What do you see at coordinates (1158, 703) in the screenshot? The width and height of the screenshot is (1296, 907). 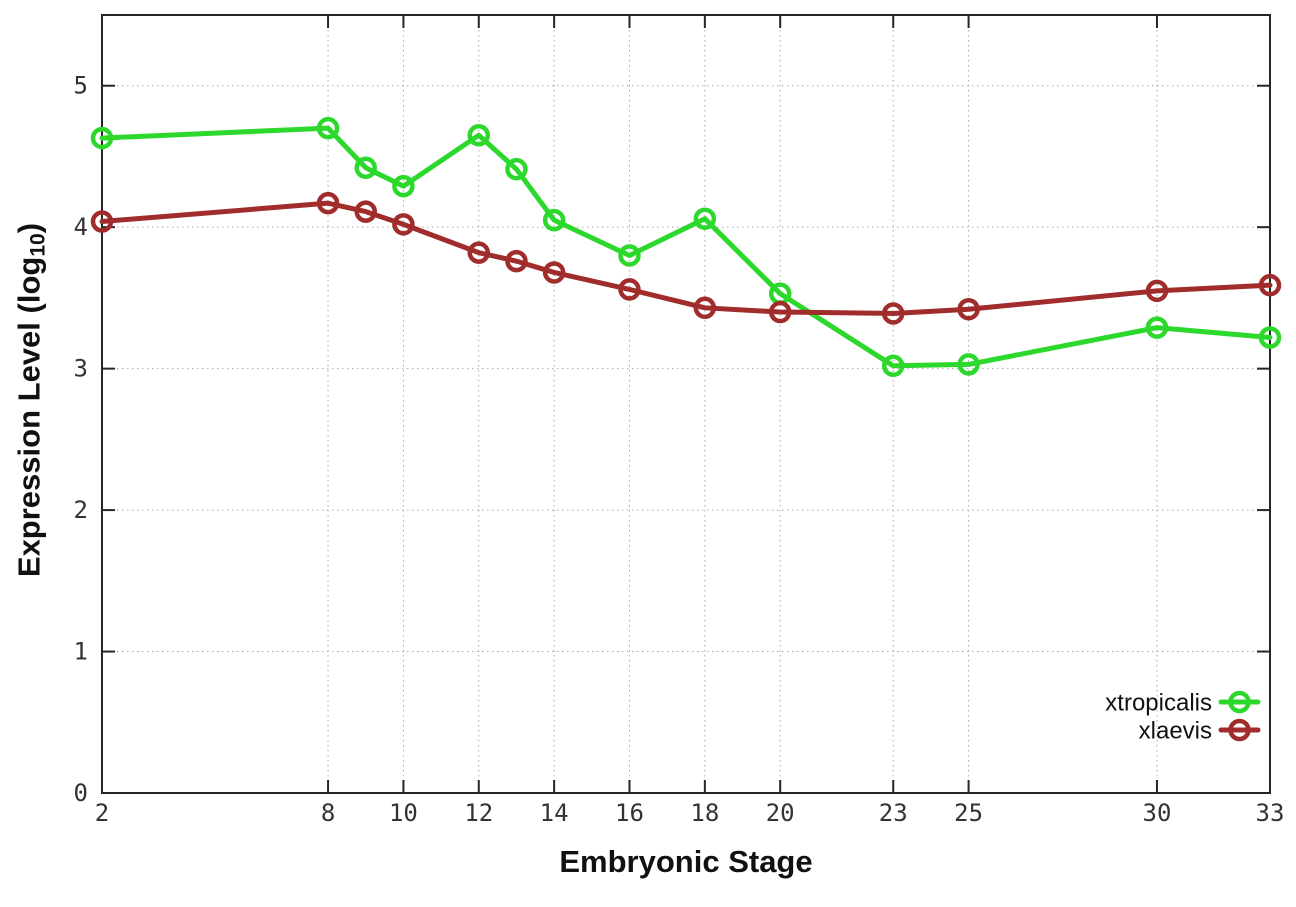 I see `legend-label-xtropicalis: xtropicalis` at bounding box center [1158, 703].